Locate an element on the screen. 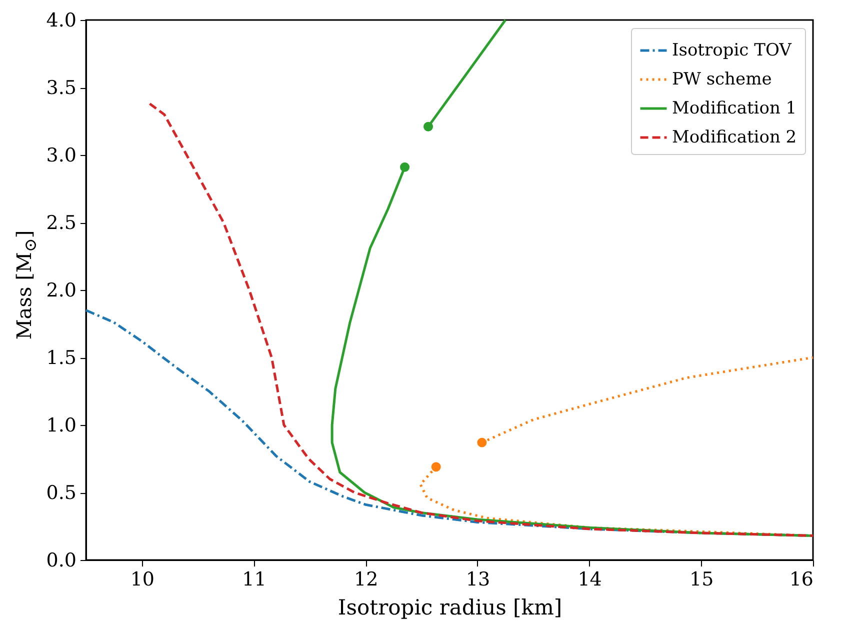 This screenshot has height=630, width=845. x-tick-label: 15 is located at coordinates (702, 579).